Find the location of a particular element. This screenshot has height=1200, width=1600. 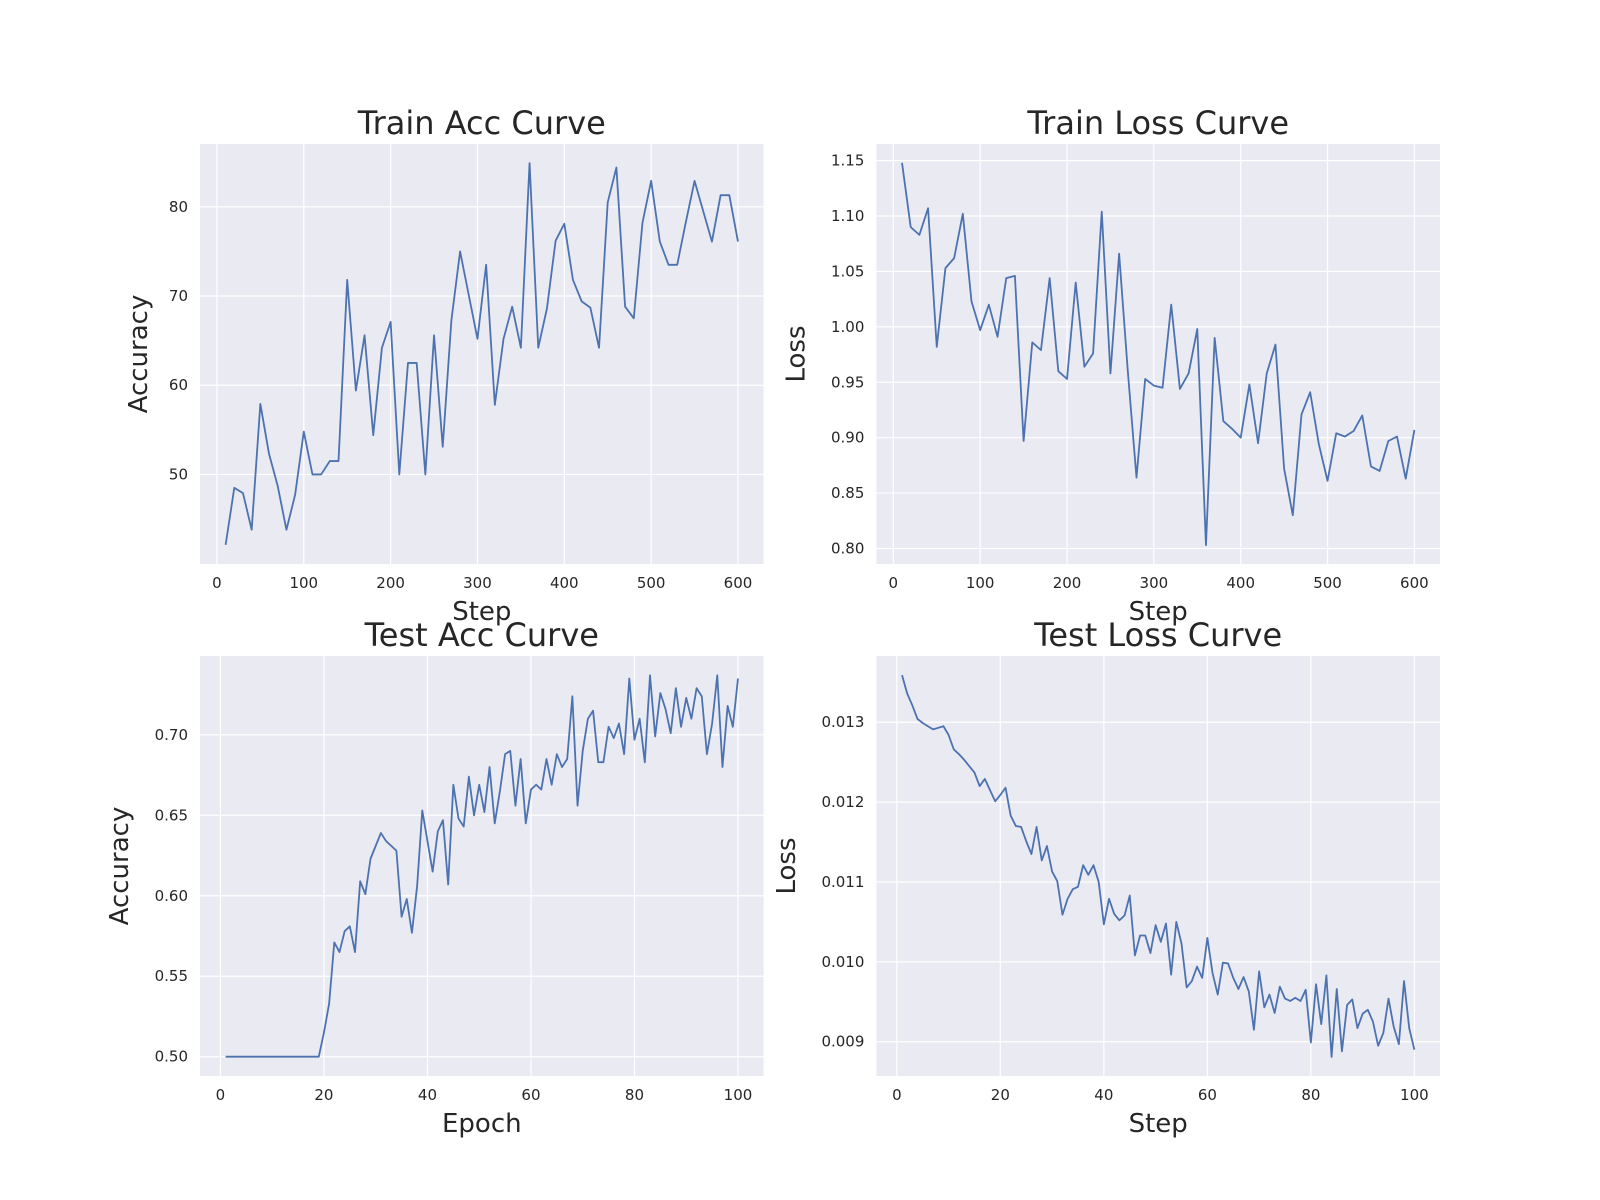

y-tick-label: 1.05 is located at coordinates (847, 271).